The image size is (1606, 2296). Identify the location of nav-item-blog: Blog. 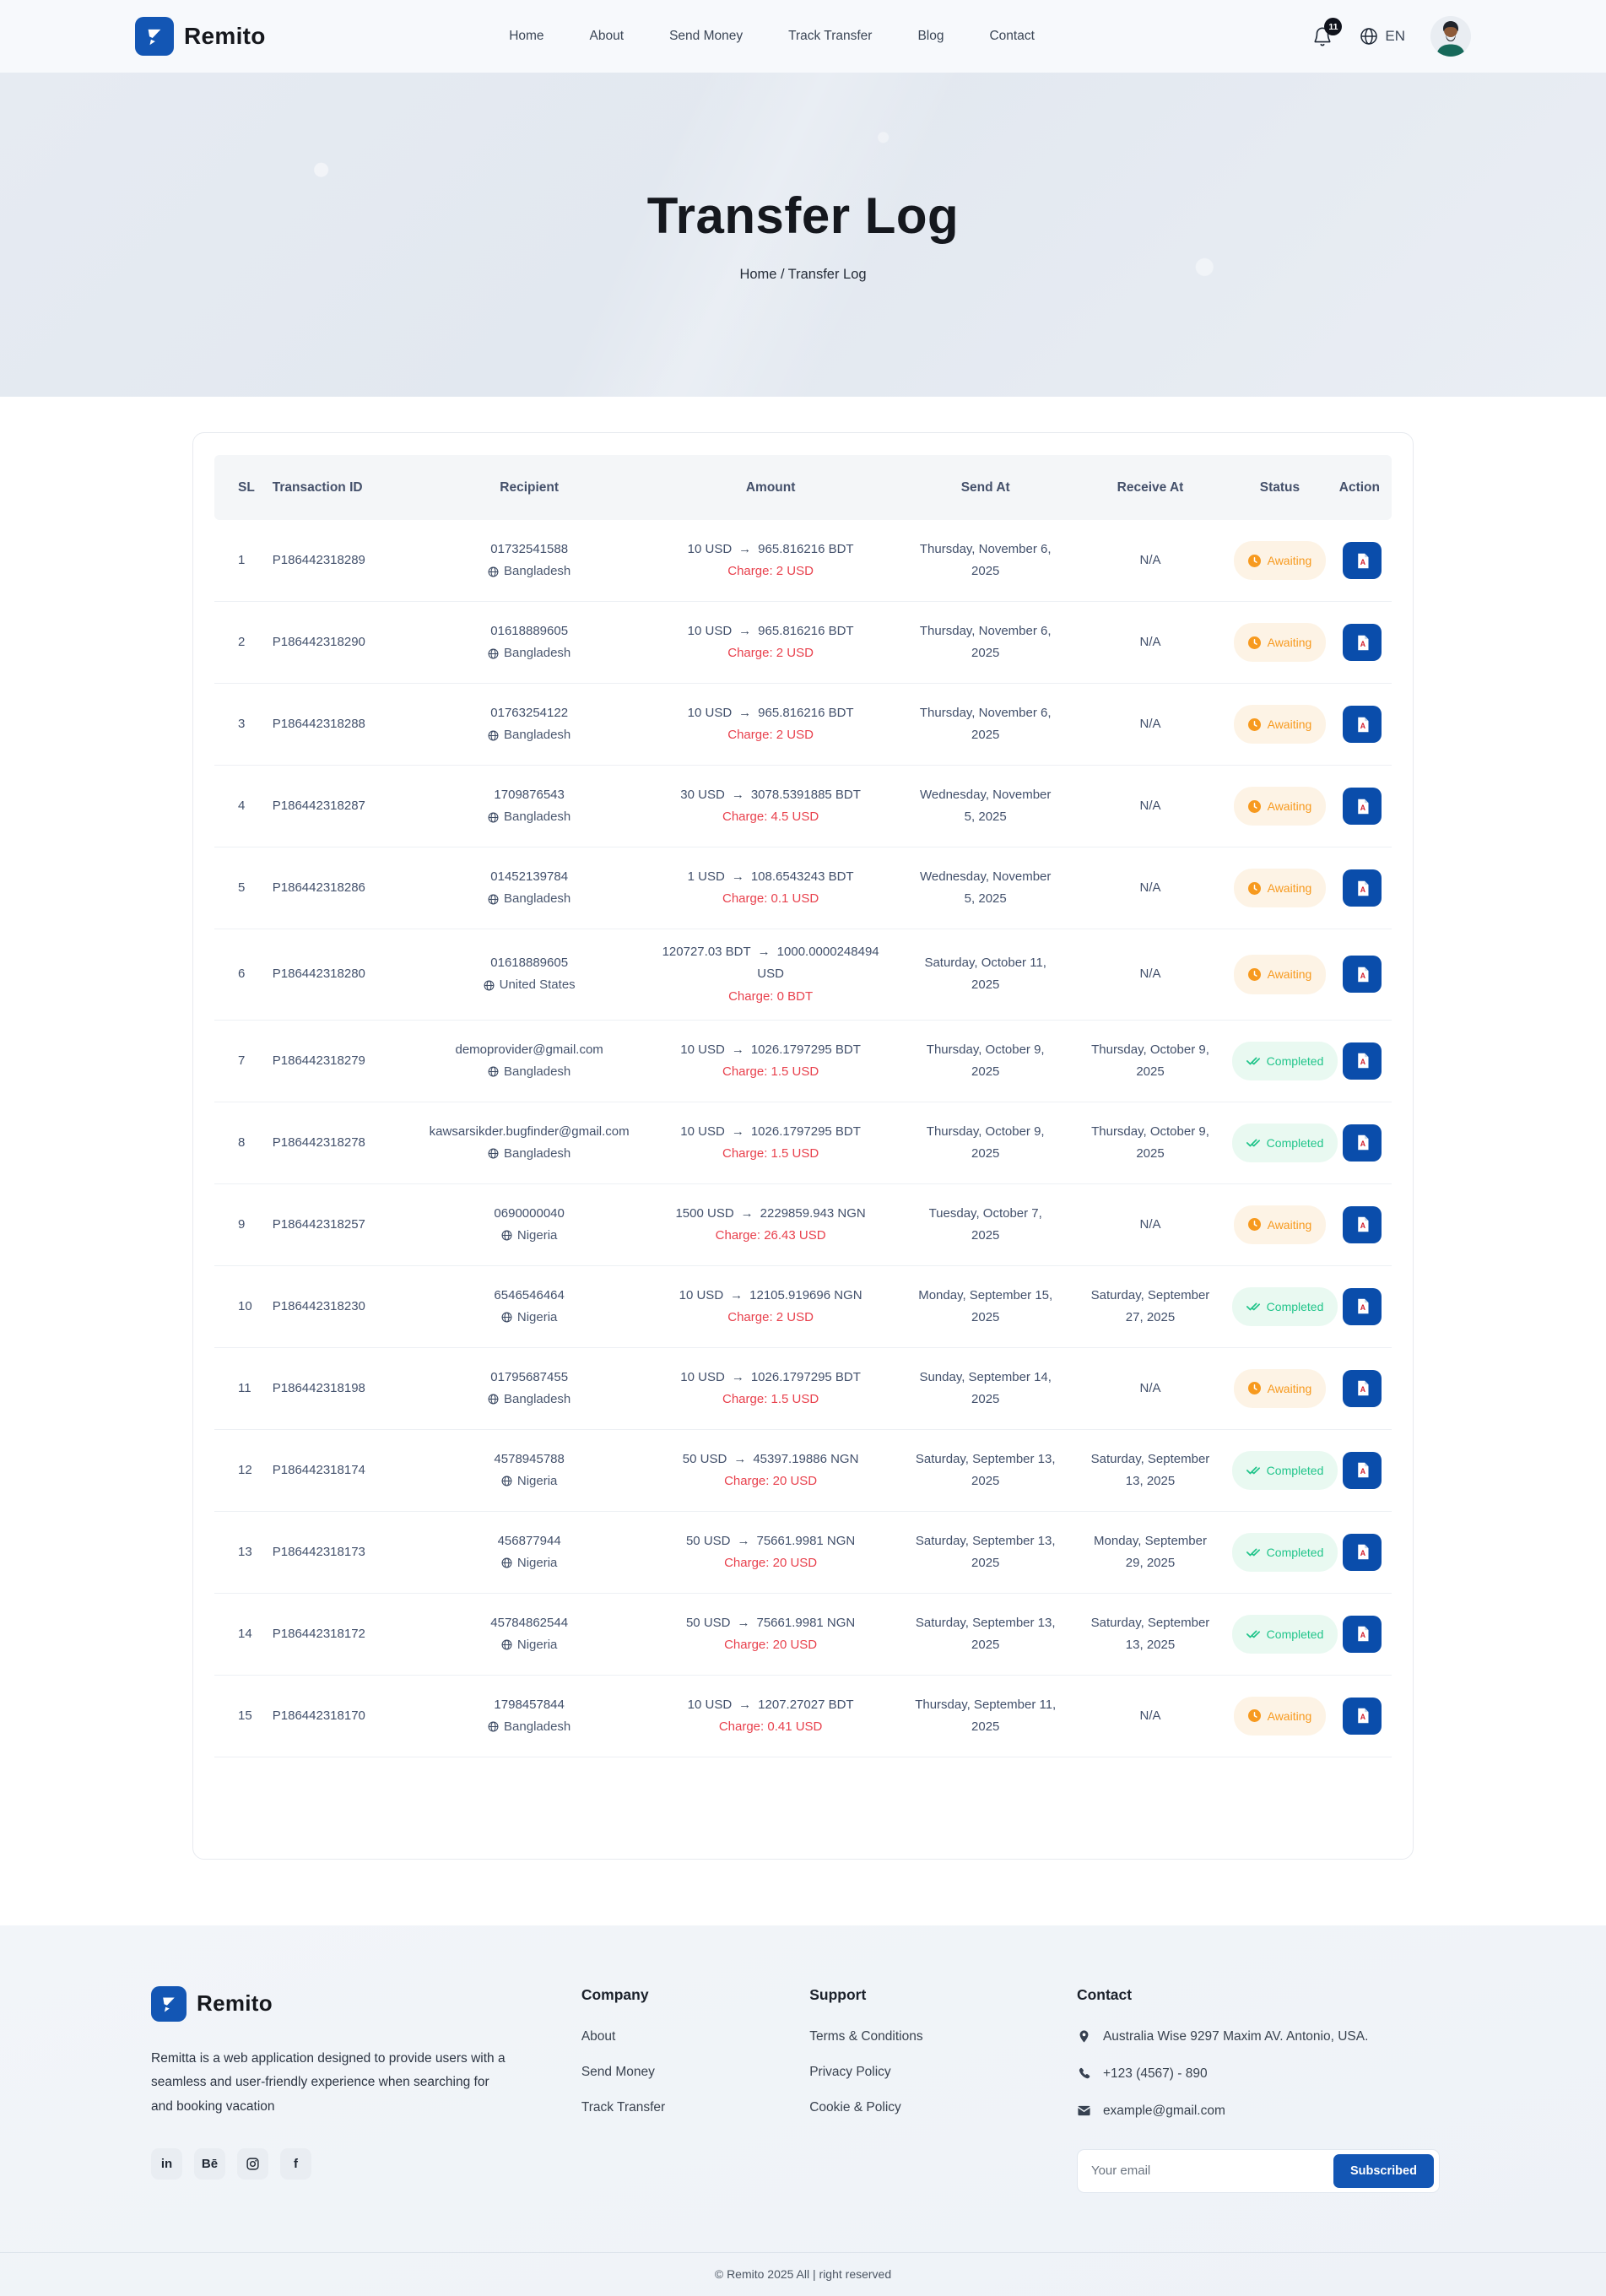
(930, 36).